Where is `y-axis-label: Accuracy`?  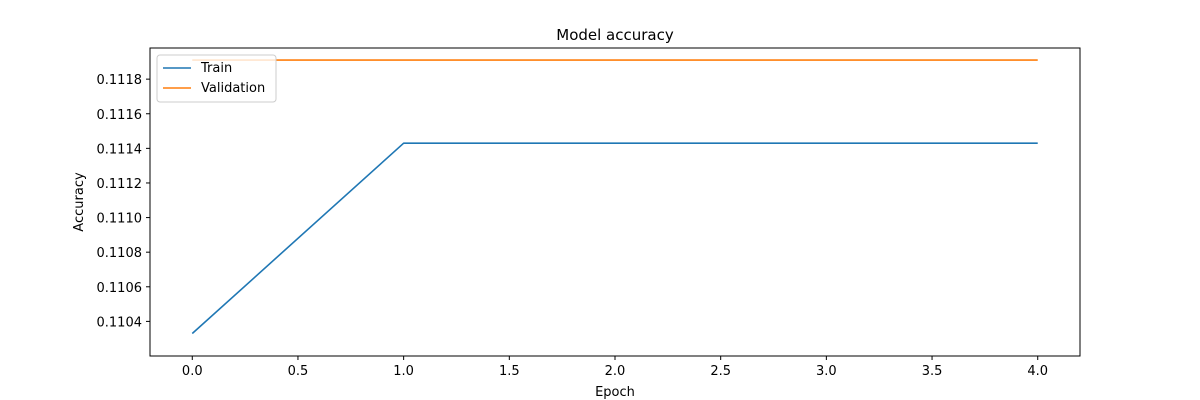
y-axis-label: Accuracy is located at coordinates (79, 202).